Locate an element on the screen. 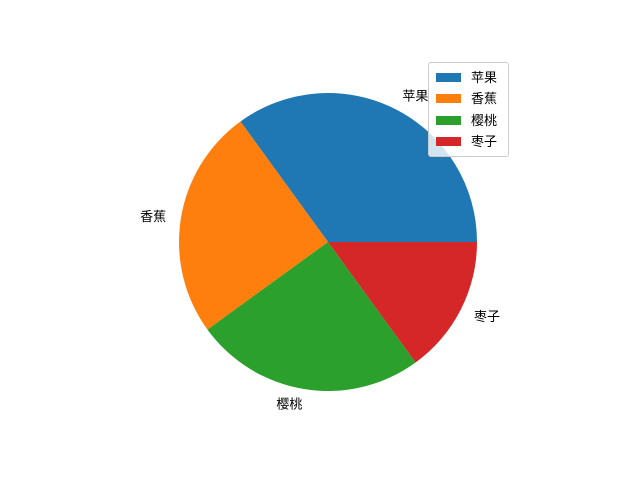 The width and height of the screenshot is (640, 480). slice-label-3: 樱桃 is located at coordinates (289, 403).